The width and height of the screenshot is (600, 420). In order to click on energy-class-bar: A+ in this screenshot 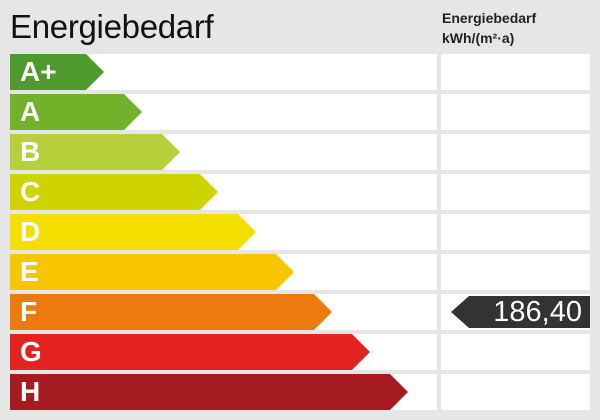, I will do `click(57, 72)`.